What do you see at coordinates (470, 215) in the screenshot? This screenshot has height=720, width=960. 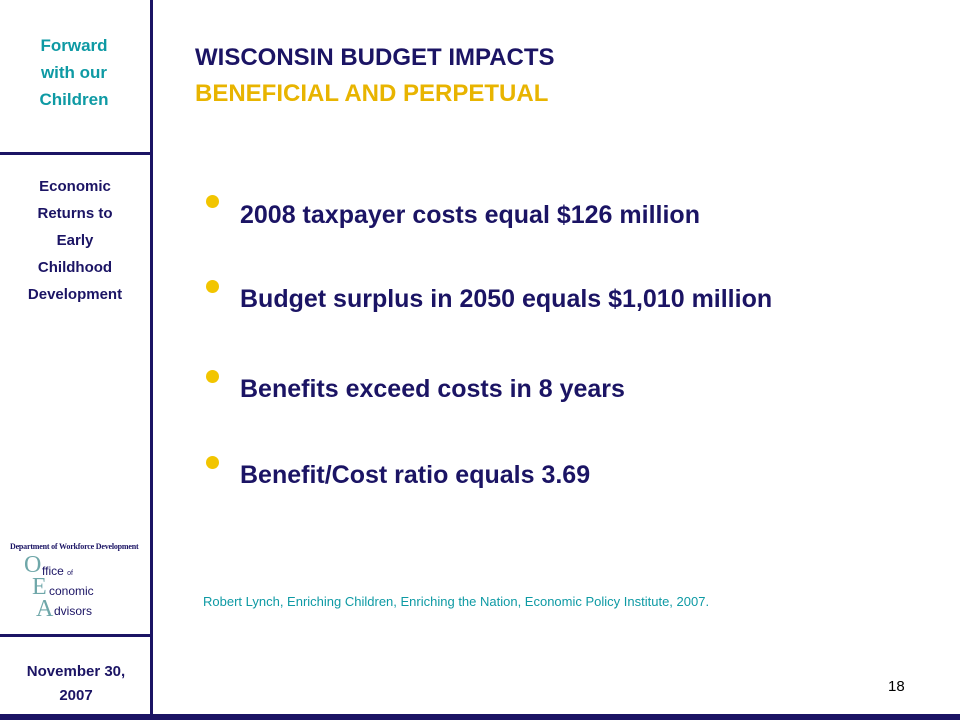 I see `bullet-item: 2008 taxpayer costs equal $126 million` at bounding box center [470, 215].